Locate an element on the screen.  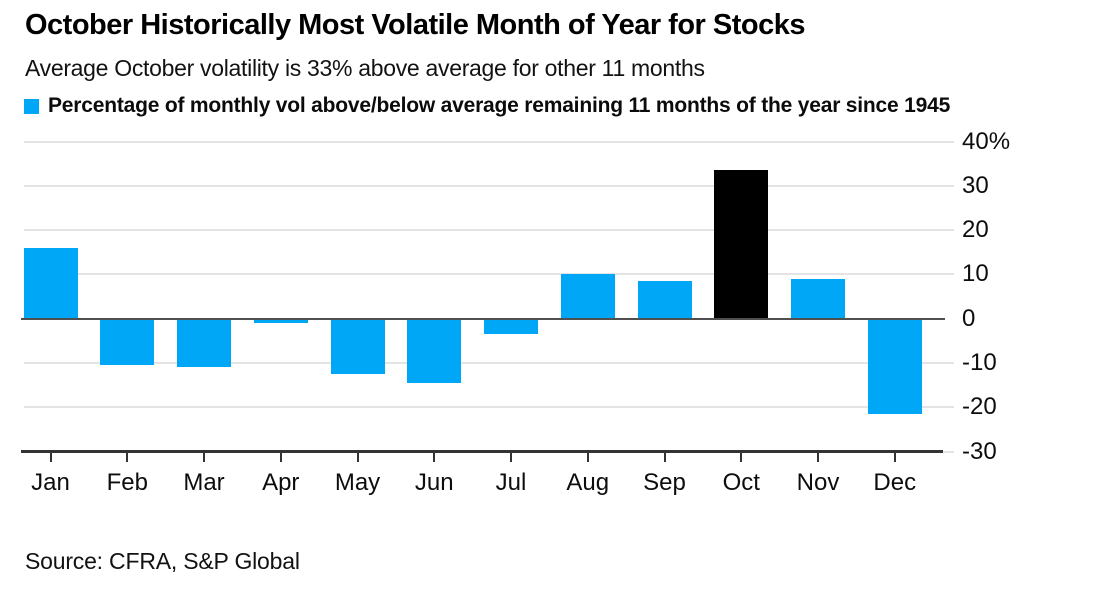
zero-line is located at coordinates (483, 318).